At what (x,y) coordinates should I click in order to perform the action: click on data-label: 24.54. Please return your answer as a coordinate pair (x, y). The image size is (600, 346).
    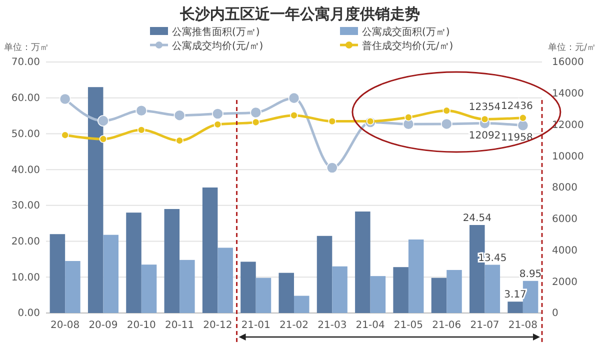
    Looking at the image, I should click on (477, 218).